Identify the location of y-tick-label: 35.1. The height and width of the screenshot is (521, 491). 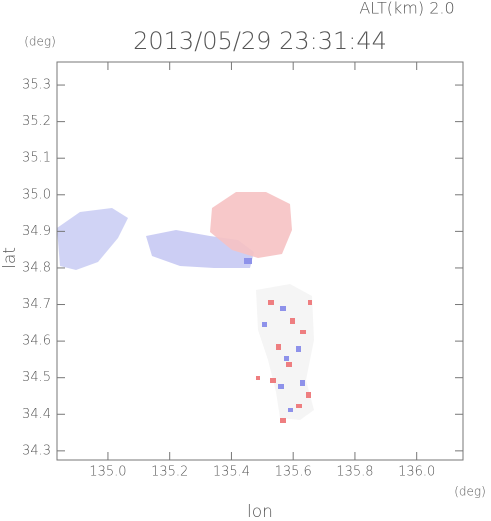
(36, 158).